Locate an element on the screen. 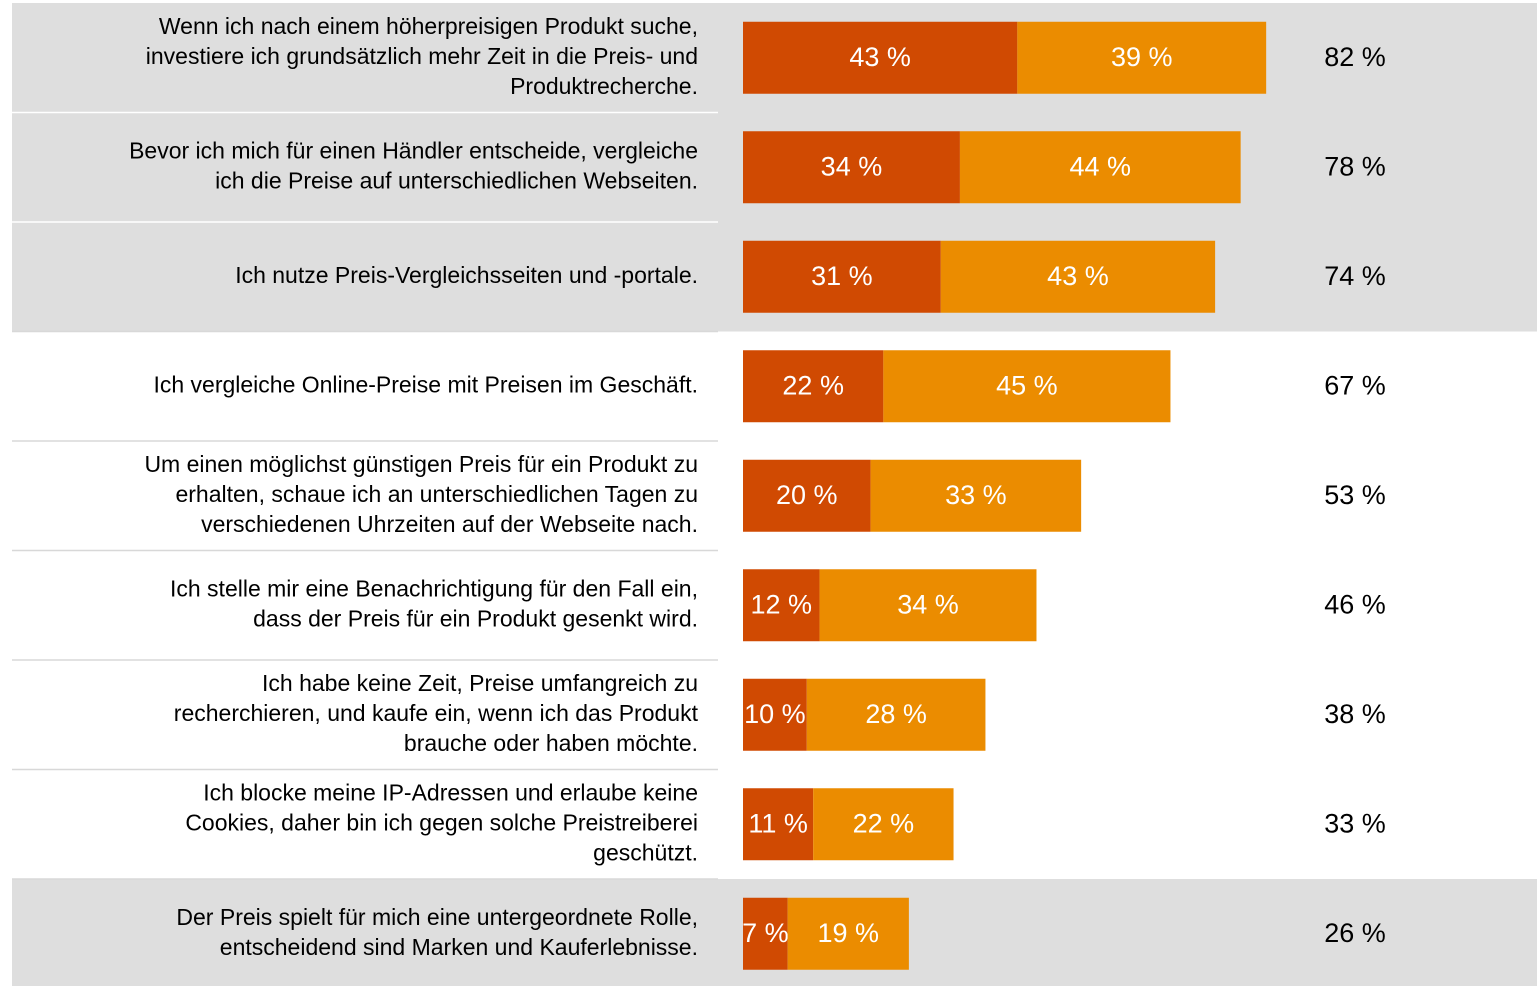 This screenshot has width=1537, height=986. total-label: 26 % is located at coordinates (1355, 933).